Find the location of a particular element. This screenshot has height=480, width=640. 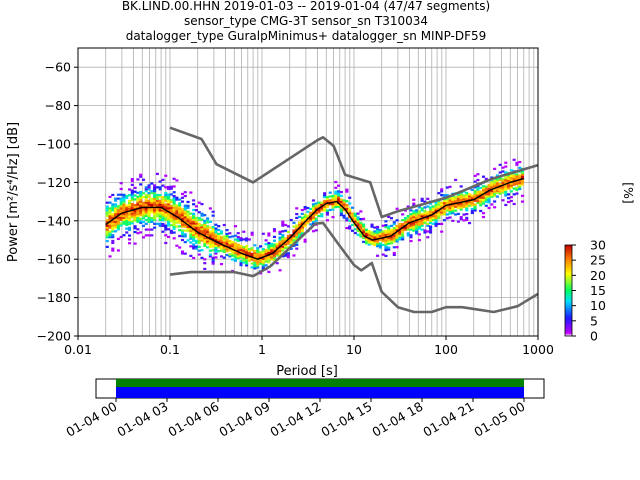

colorbar-tick-label: 15 is located at coordinates (598, 290).